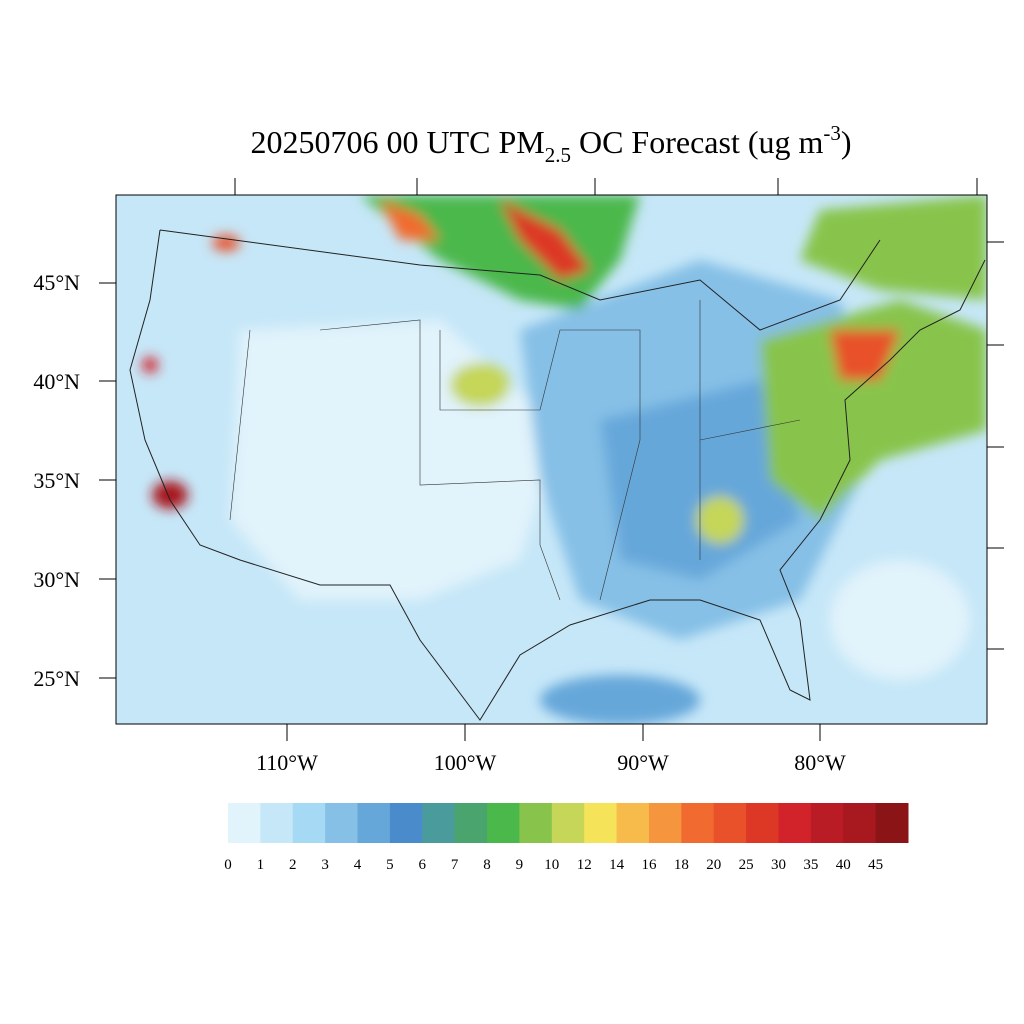  What do you see at coordinates (287, 762) in the screenshot?
I see `lon-label: 110°W` at bounding box center [287, 762].